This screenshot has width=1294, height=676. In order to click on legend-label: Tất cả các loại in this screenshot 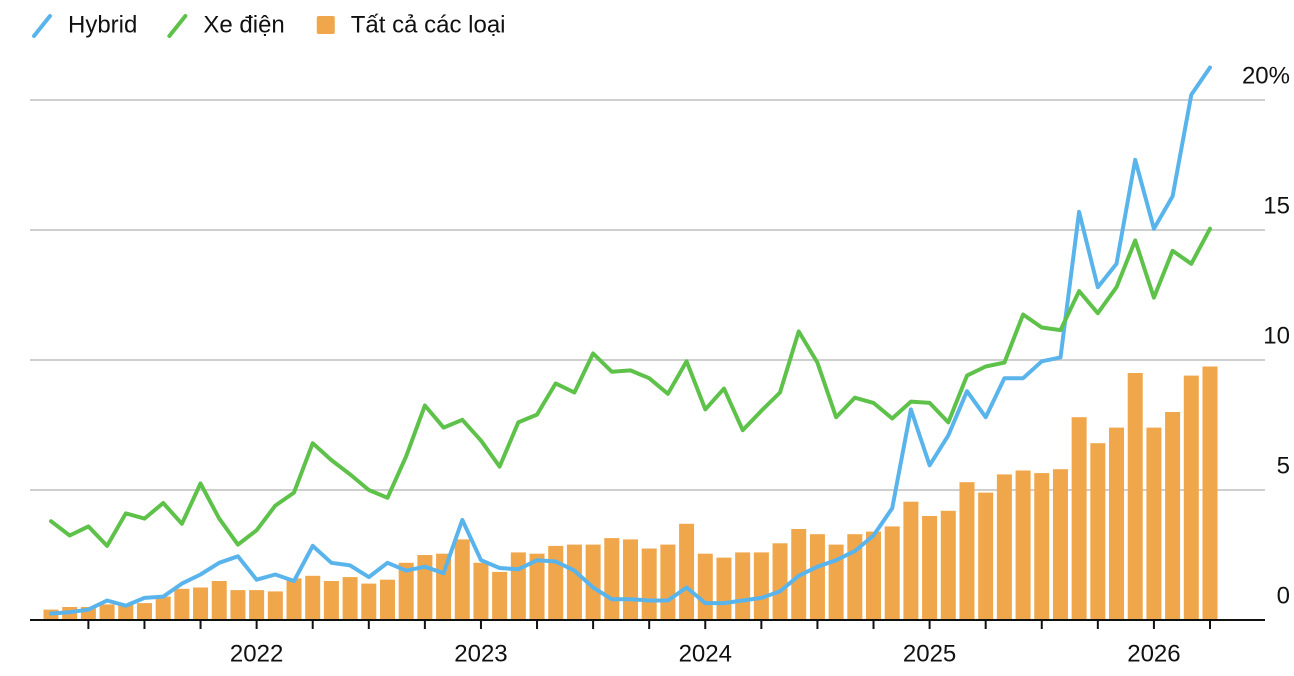, I will do `click(428, 24)`.